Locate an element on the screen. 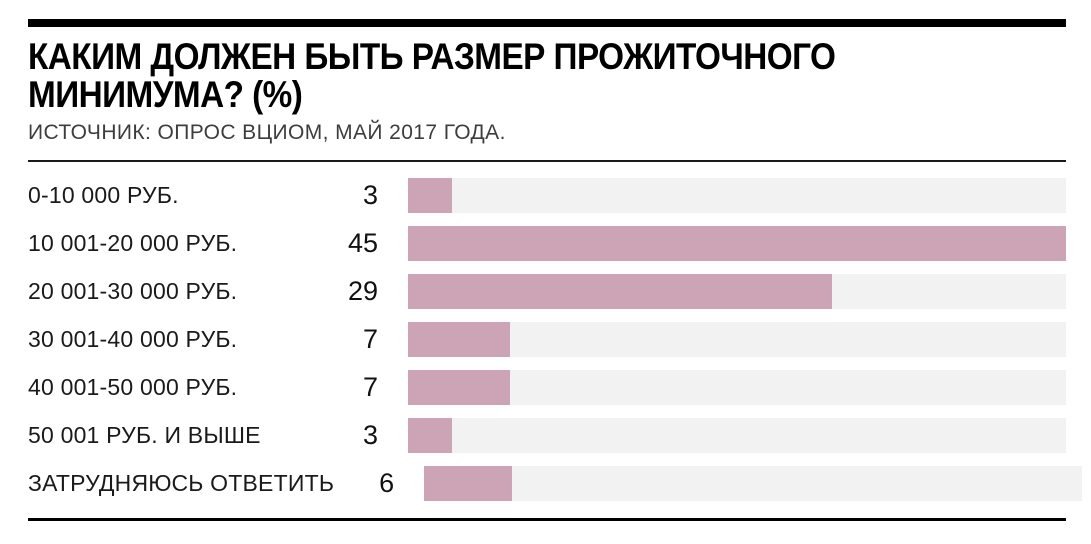 Image resolution: width=1091 pixels, height=544 pixels. category-label: 50 001 РУБ. И ВЫШЕ is located at coordinates (144, 435).